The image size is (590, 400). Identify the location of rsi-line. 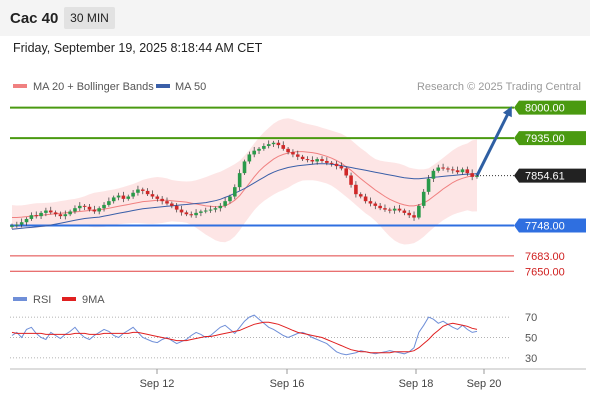
(244, 335).